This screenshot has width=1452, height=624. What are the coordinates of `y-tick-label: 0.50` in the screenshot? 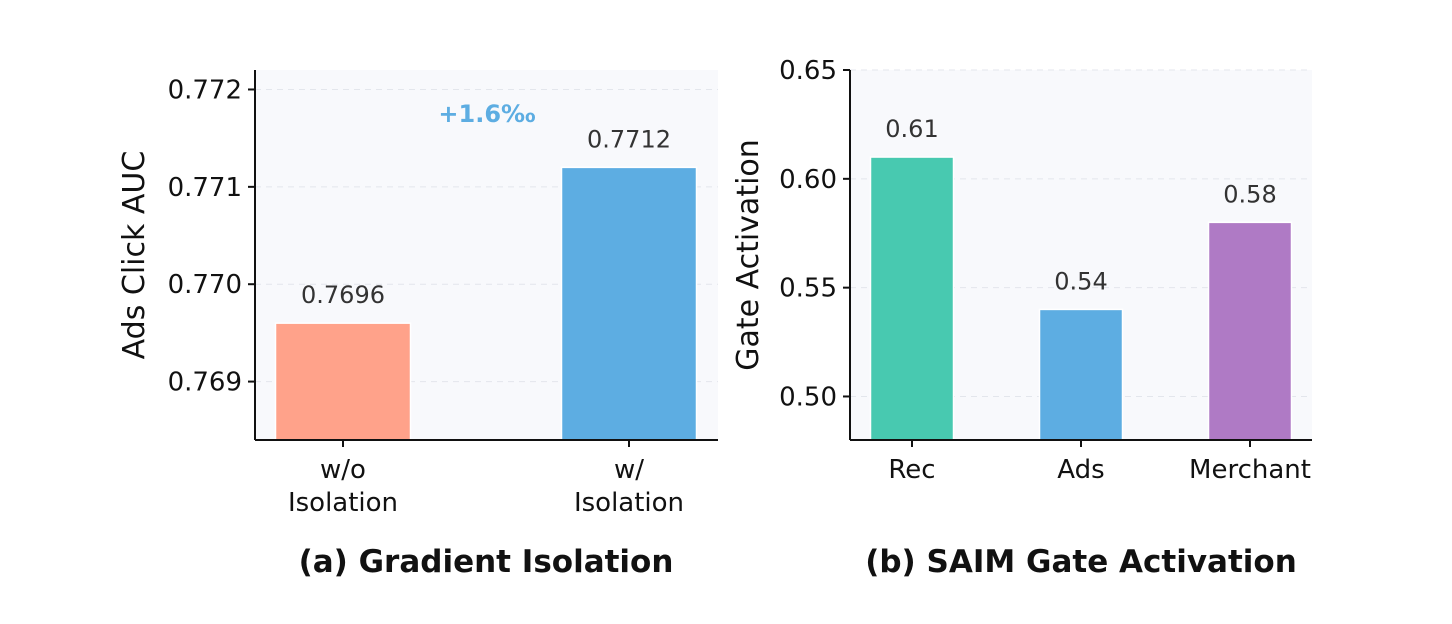 It's located at (808, 397).